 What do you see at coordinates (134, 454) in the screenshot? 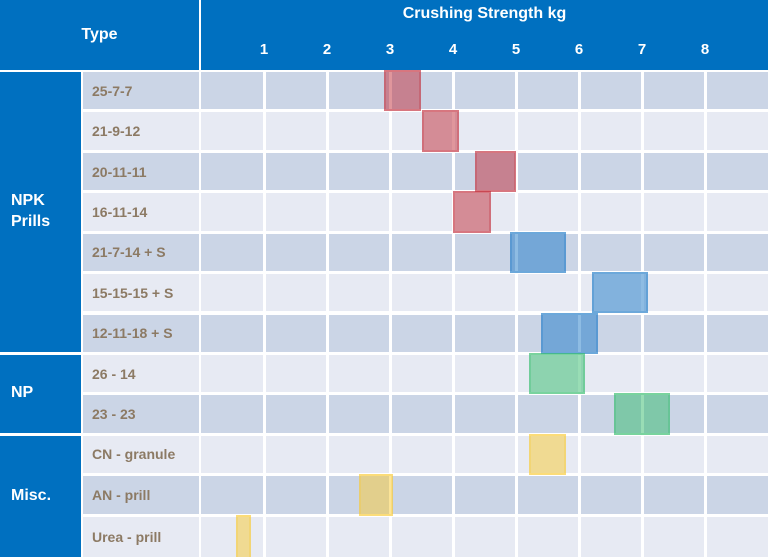
I see `row-label: CN - granule` at bounding box center [134, 454].